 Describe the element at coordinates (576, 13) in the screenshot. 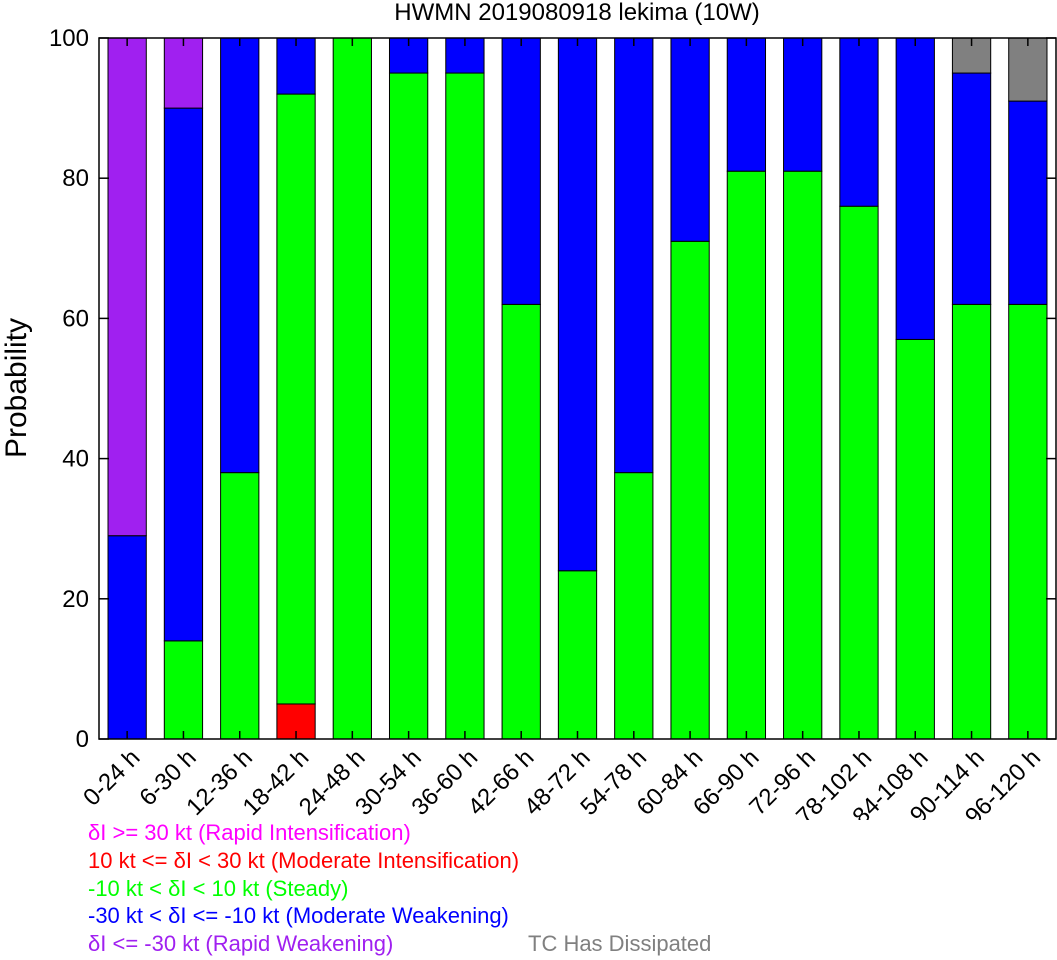

I see `chart-title: HWMN 2019080918 lekima (10W)` at that location.